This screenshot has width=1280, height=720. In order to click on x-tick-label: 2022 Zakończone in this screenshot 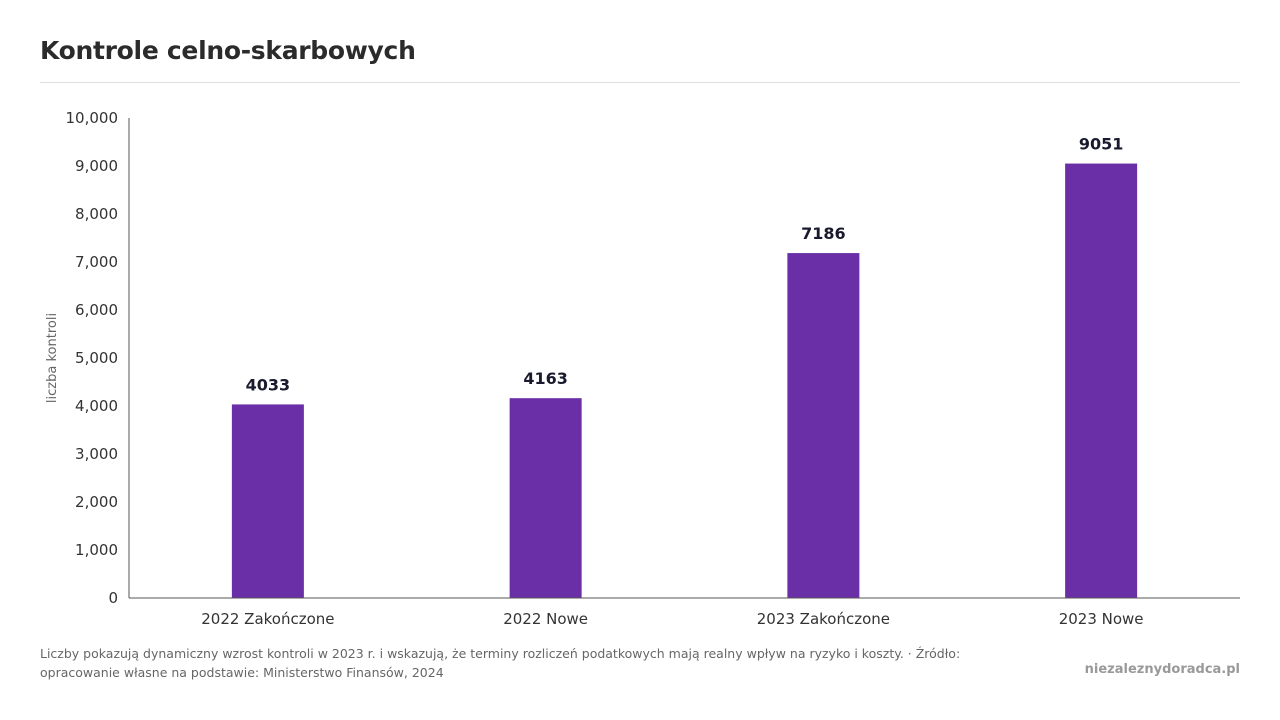, I will do `click(267, 619)`.